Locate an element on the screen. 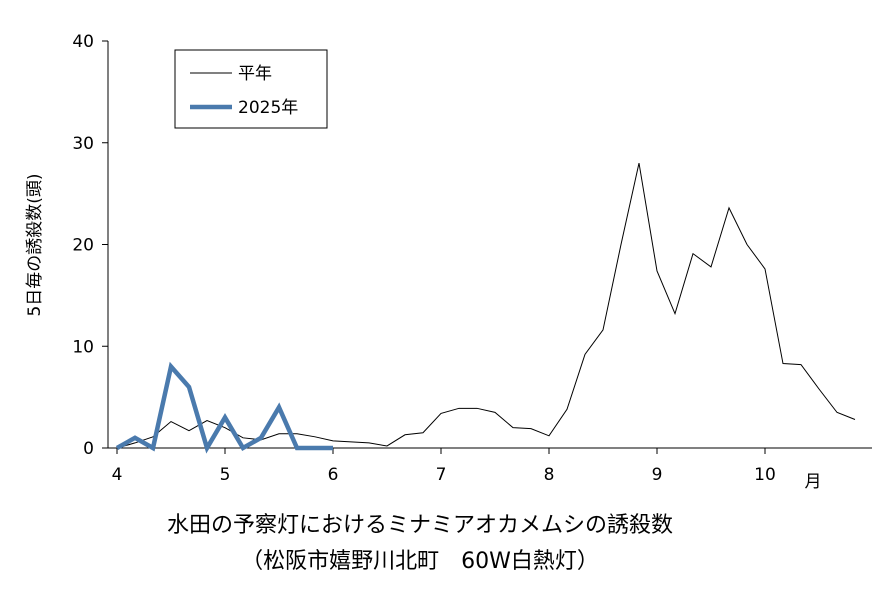 The width and height of the screenshot is (895, 605). x-axis-label: 月 is located at coordinates (813, 482).